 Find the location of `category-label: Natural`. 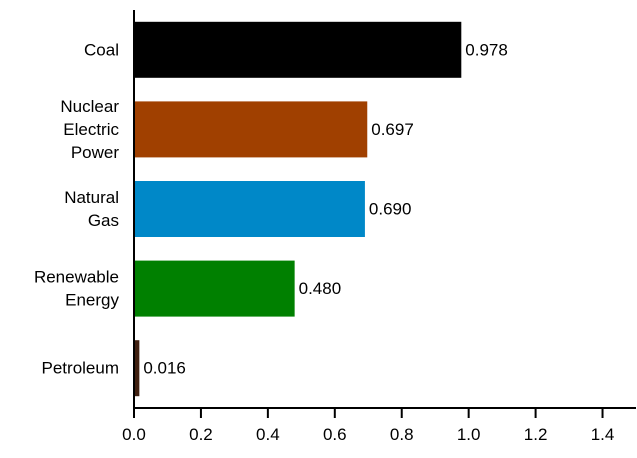

category-label: Natural is located at coordinates (91, 197).